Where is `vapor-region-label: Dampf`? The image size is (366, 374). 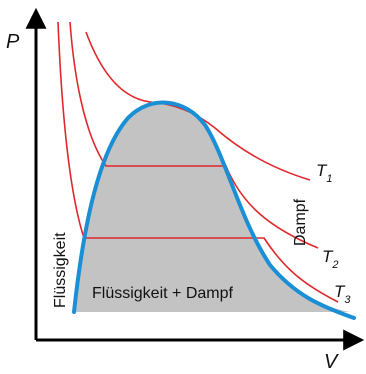 vapor-region-label: Dampf is located at coordinates (300, 222).